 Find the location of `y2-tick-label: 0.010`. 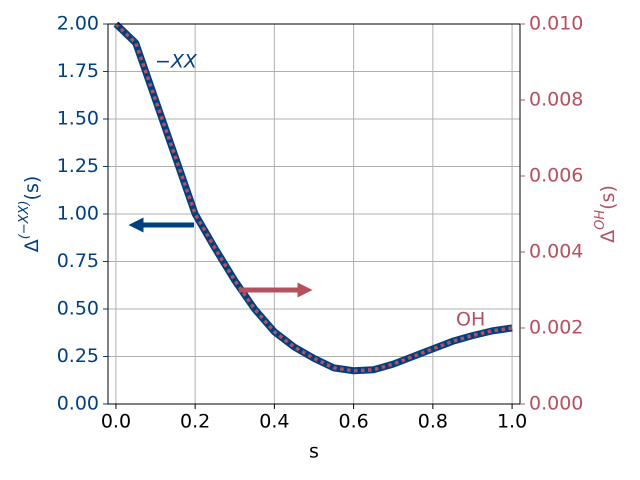

y2-tick-label: 0.010 is located at coordinates (556, 24).